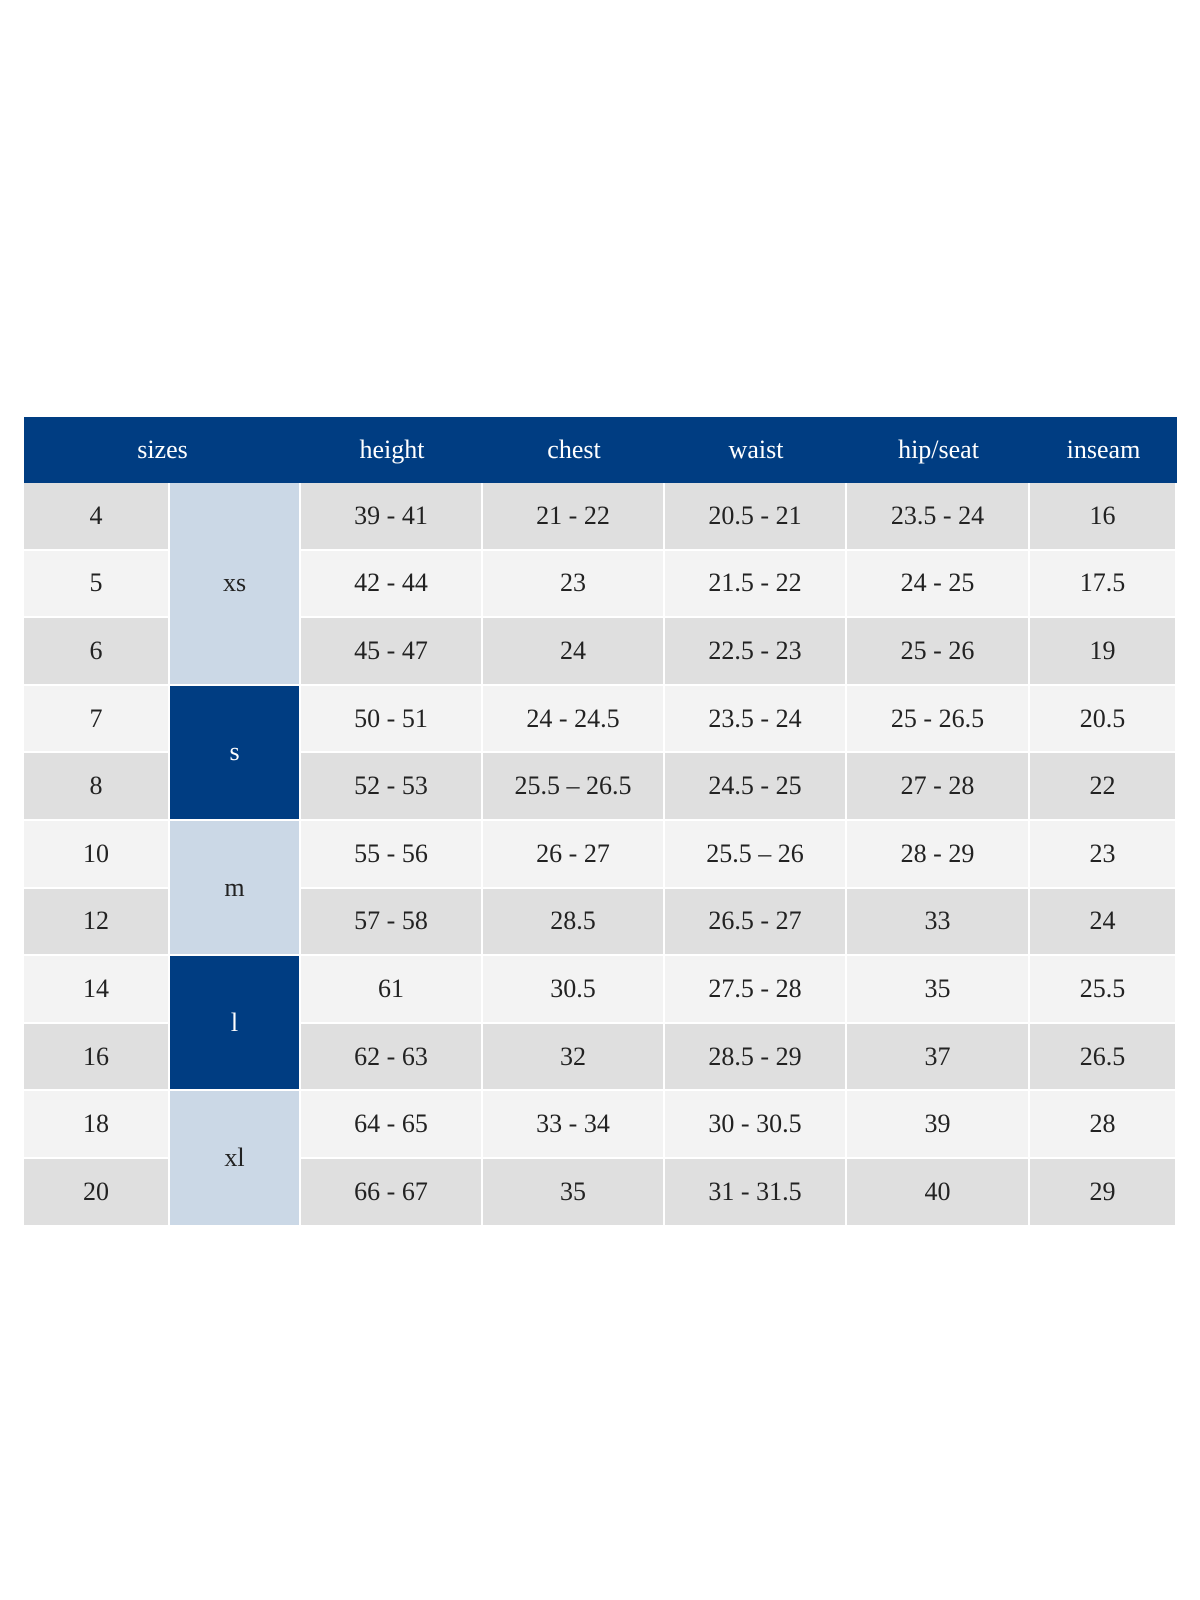  I want to click on size-number: 7, so click(97, 719).